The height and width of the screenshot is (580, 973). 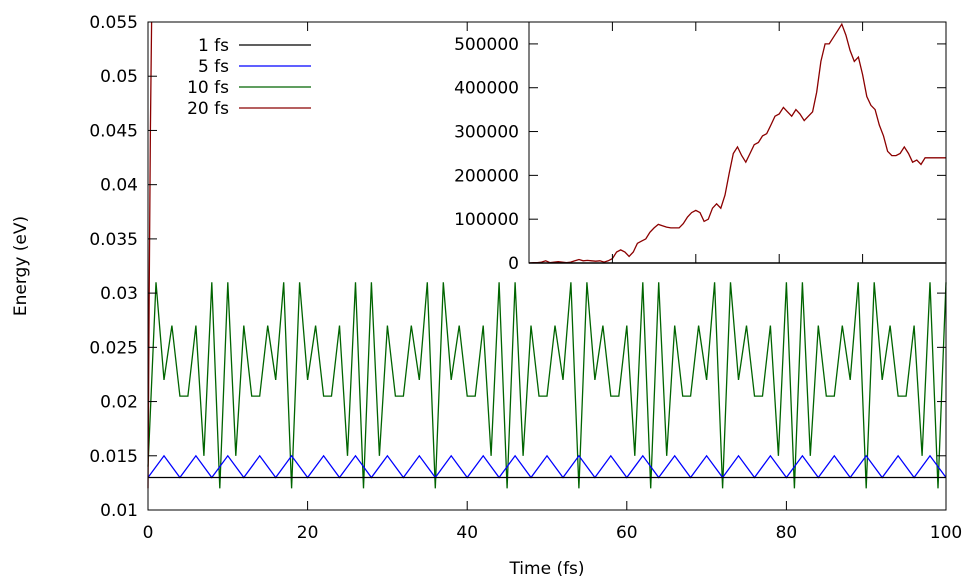 I want to click on y-tick-label: 0.015, so click(x=113, y=457).